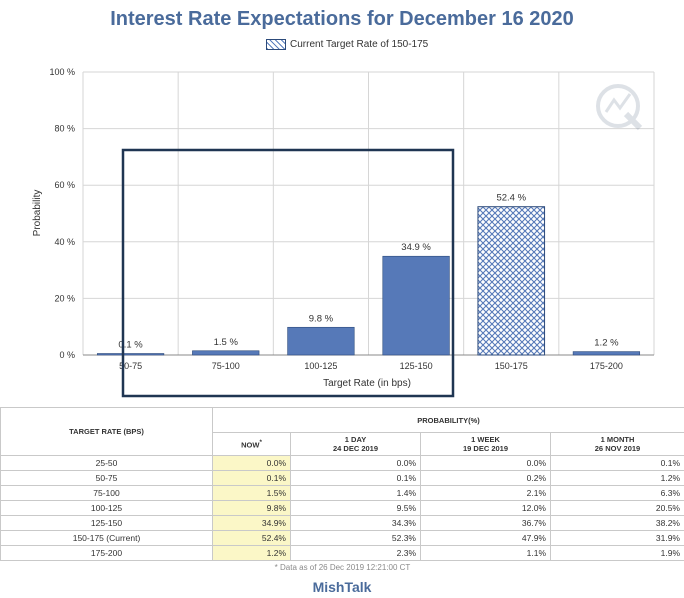 The height and width of the screenshot is (598, 684). Describe the element at coordinates (251, 493) in the screenshot. I see `now-cell: 1.5%` at that location.